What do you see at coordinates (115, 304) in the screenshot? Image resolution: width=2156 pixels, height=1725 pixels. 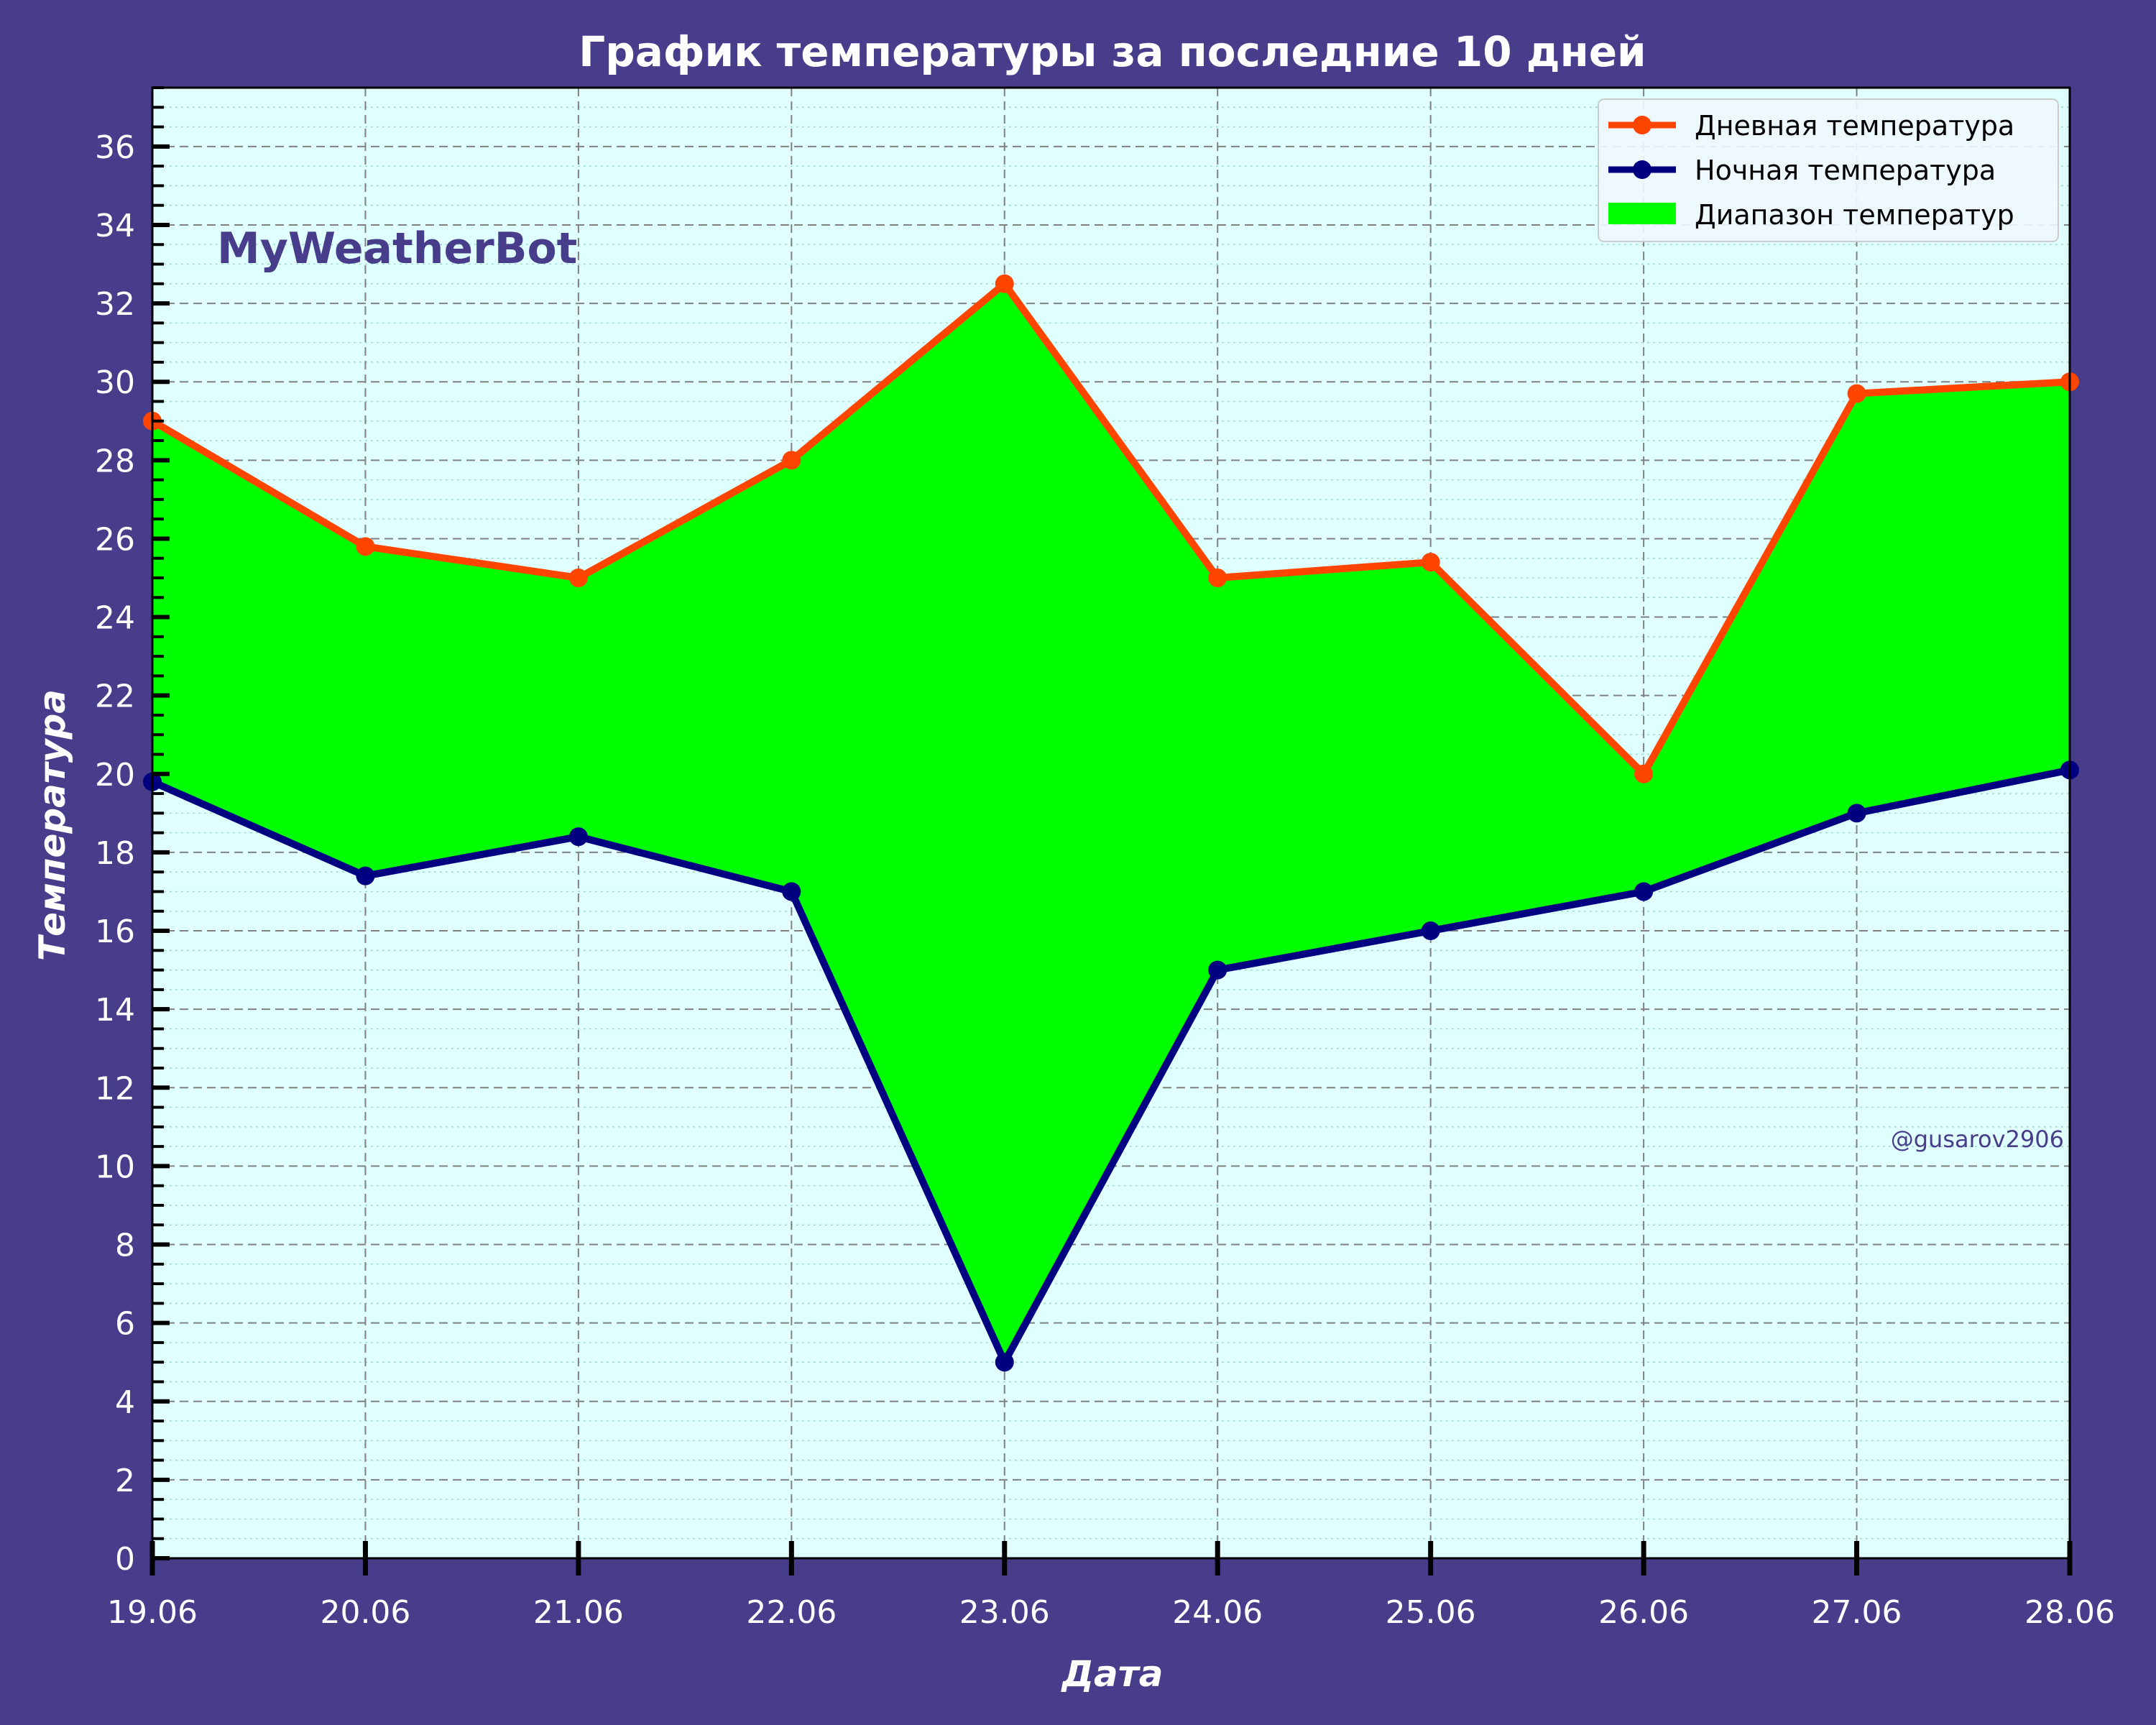 I see `y-tick-label: 32` at bounding box center [115, 304].